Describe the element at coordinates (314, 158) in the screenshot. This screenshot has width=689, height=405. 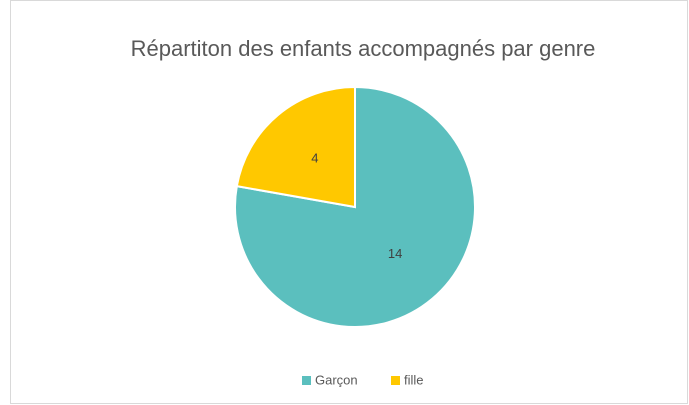
I see `data-label: 4` at that location.